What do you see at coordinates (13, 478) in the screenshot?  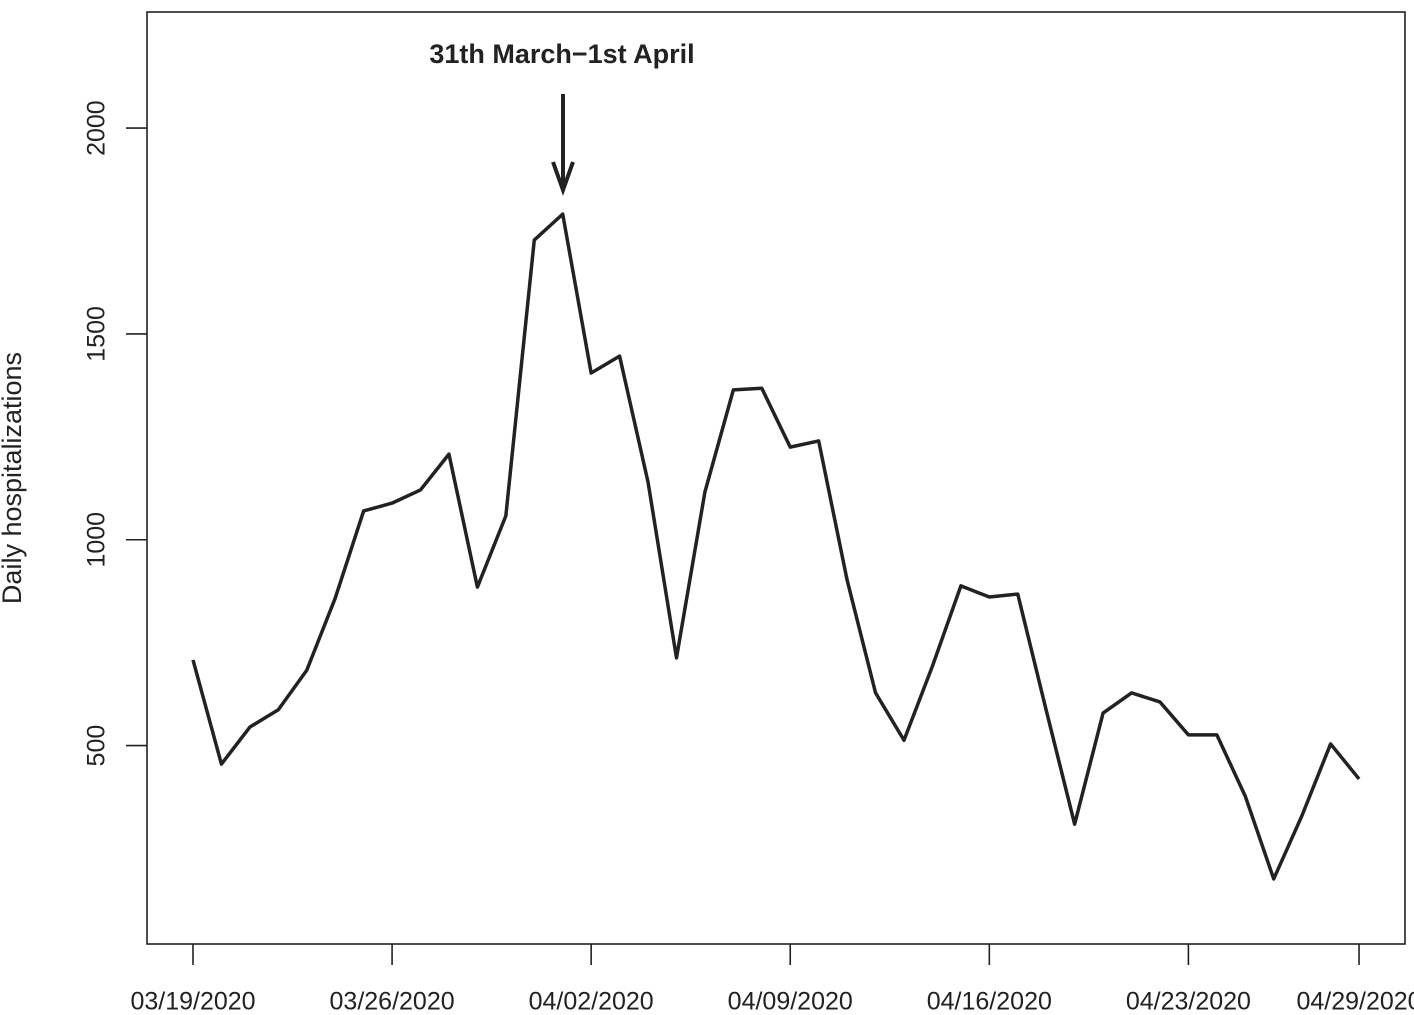 I see `y-axis-label: Daily hospitalizations` at bounding box center [13, 478].